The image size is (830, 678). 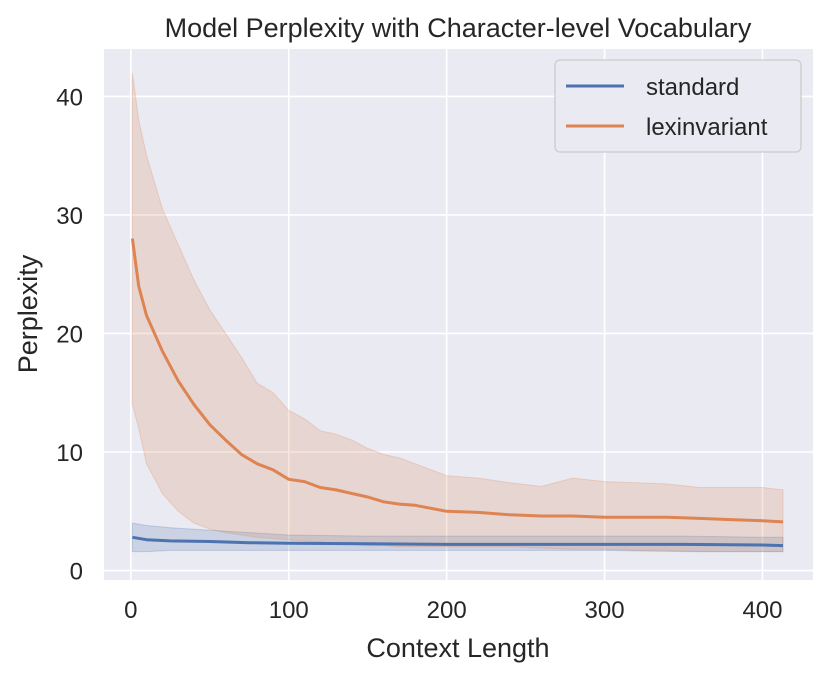 What do you see at coordinates (76, 572) in the screenshot?
I see `y-tick-label: 0` at bounding box center [76, 572].